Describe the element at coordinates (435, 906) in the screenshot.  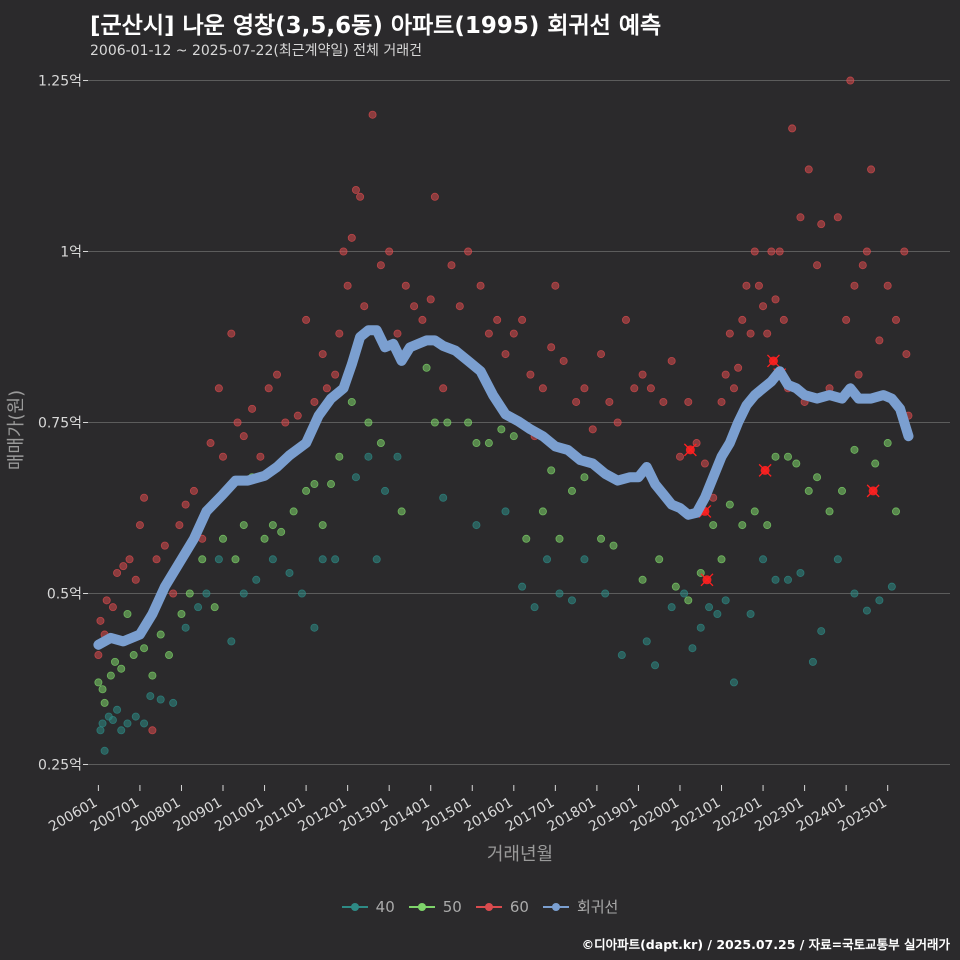
I see `legend-item-50: 50` at that location.